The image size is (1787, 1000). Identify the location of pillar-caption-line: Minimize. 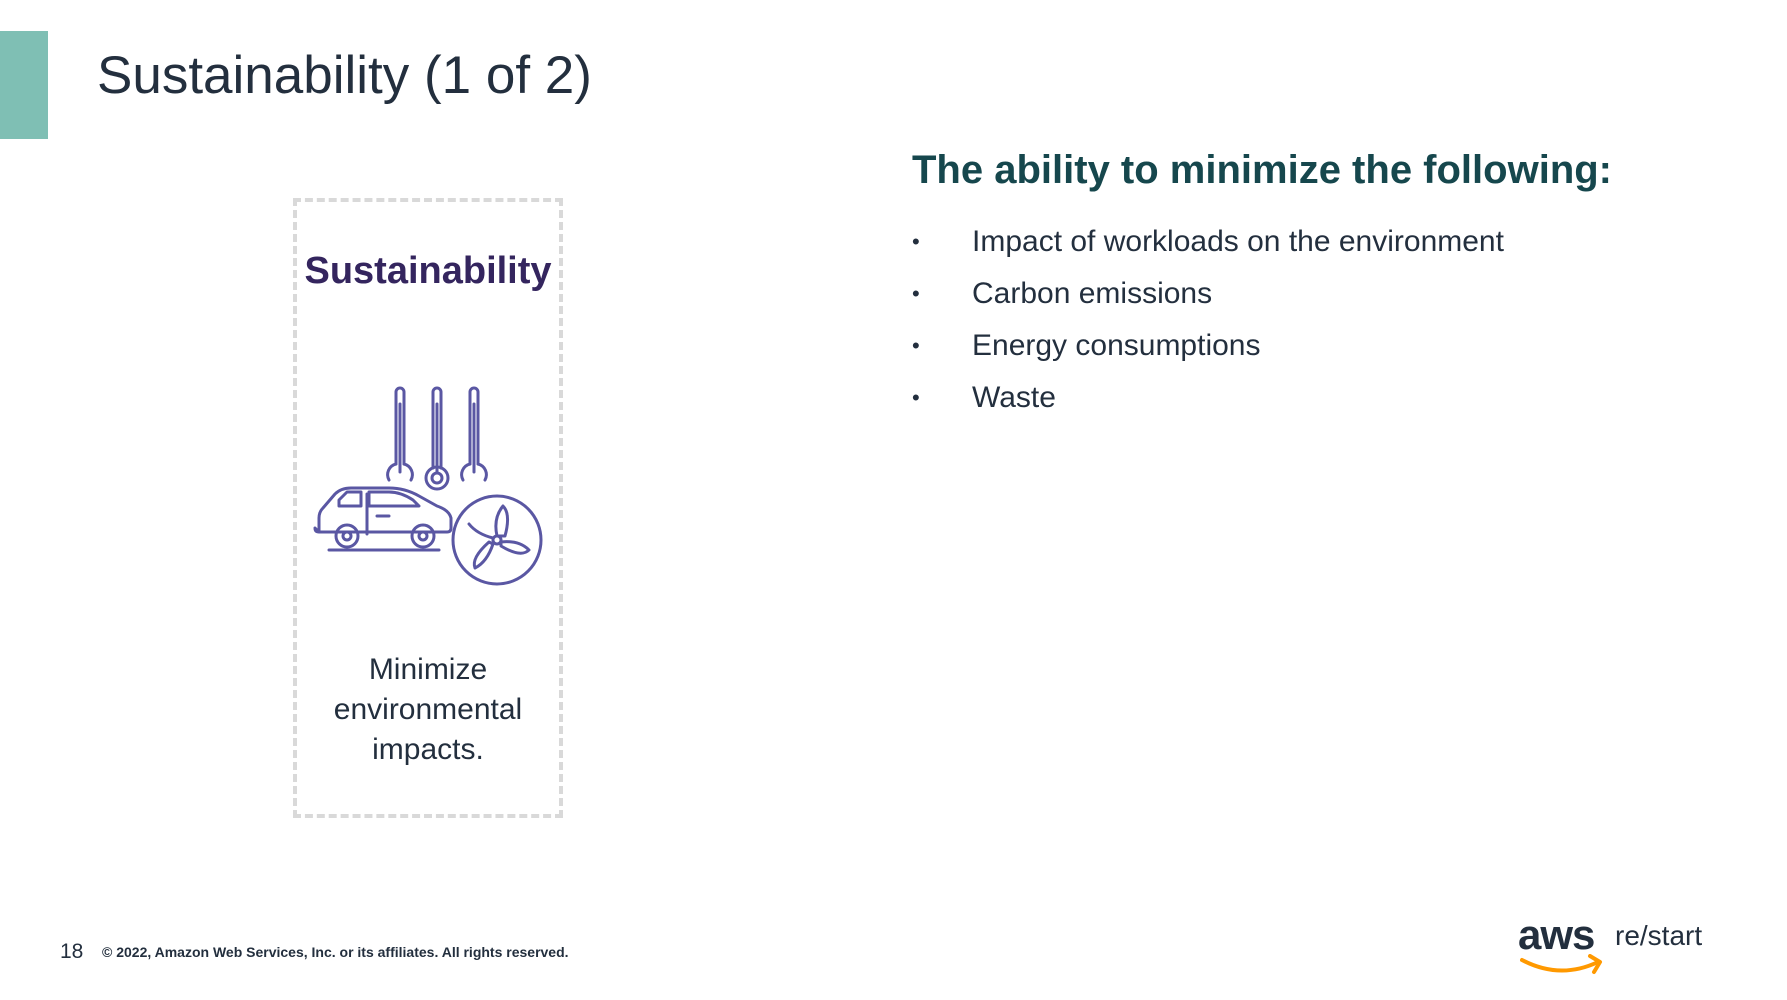
(428, 669).